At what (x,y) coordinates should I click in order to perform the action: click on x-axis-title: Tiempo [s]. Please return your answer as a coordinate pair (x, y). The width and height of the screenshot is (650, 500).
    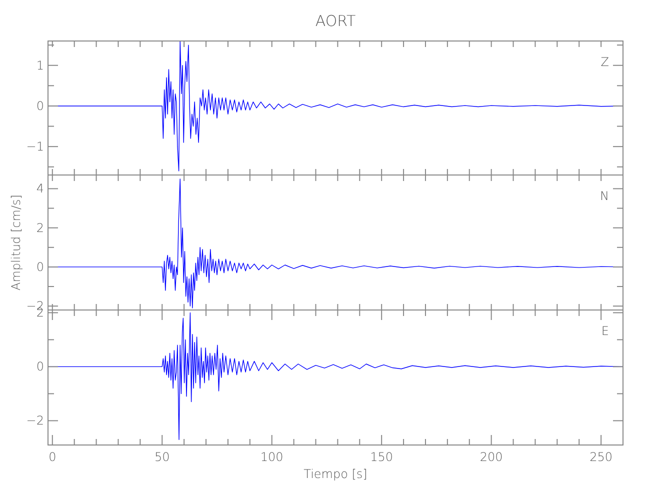
    Looking at the image, I should click on (336, 474).